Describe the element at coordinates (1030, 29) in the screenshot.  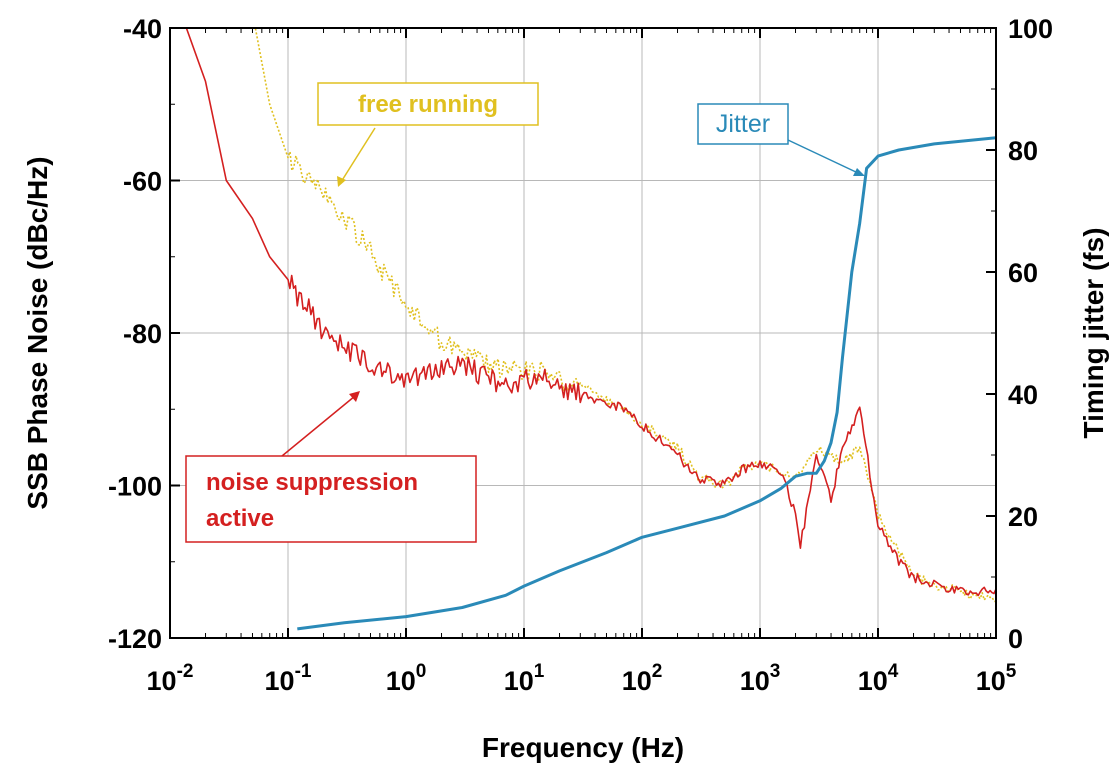
I see `y-right-tick-label: 100` at that location.